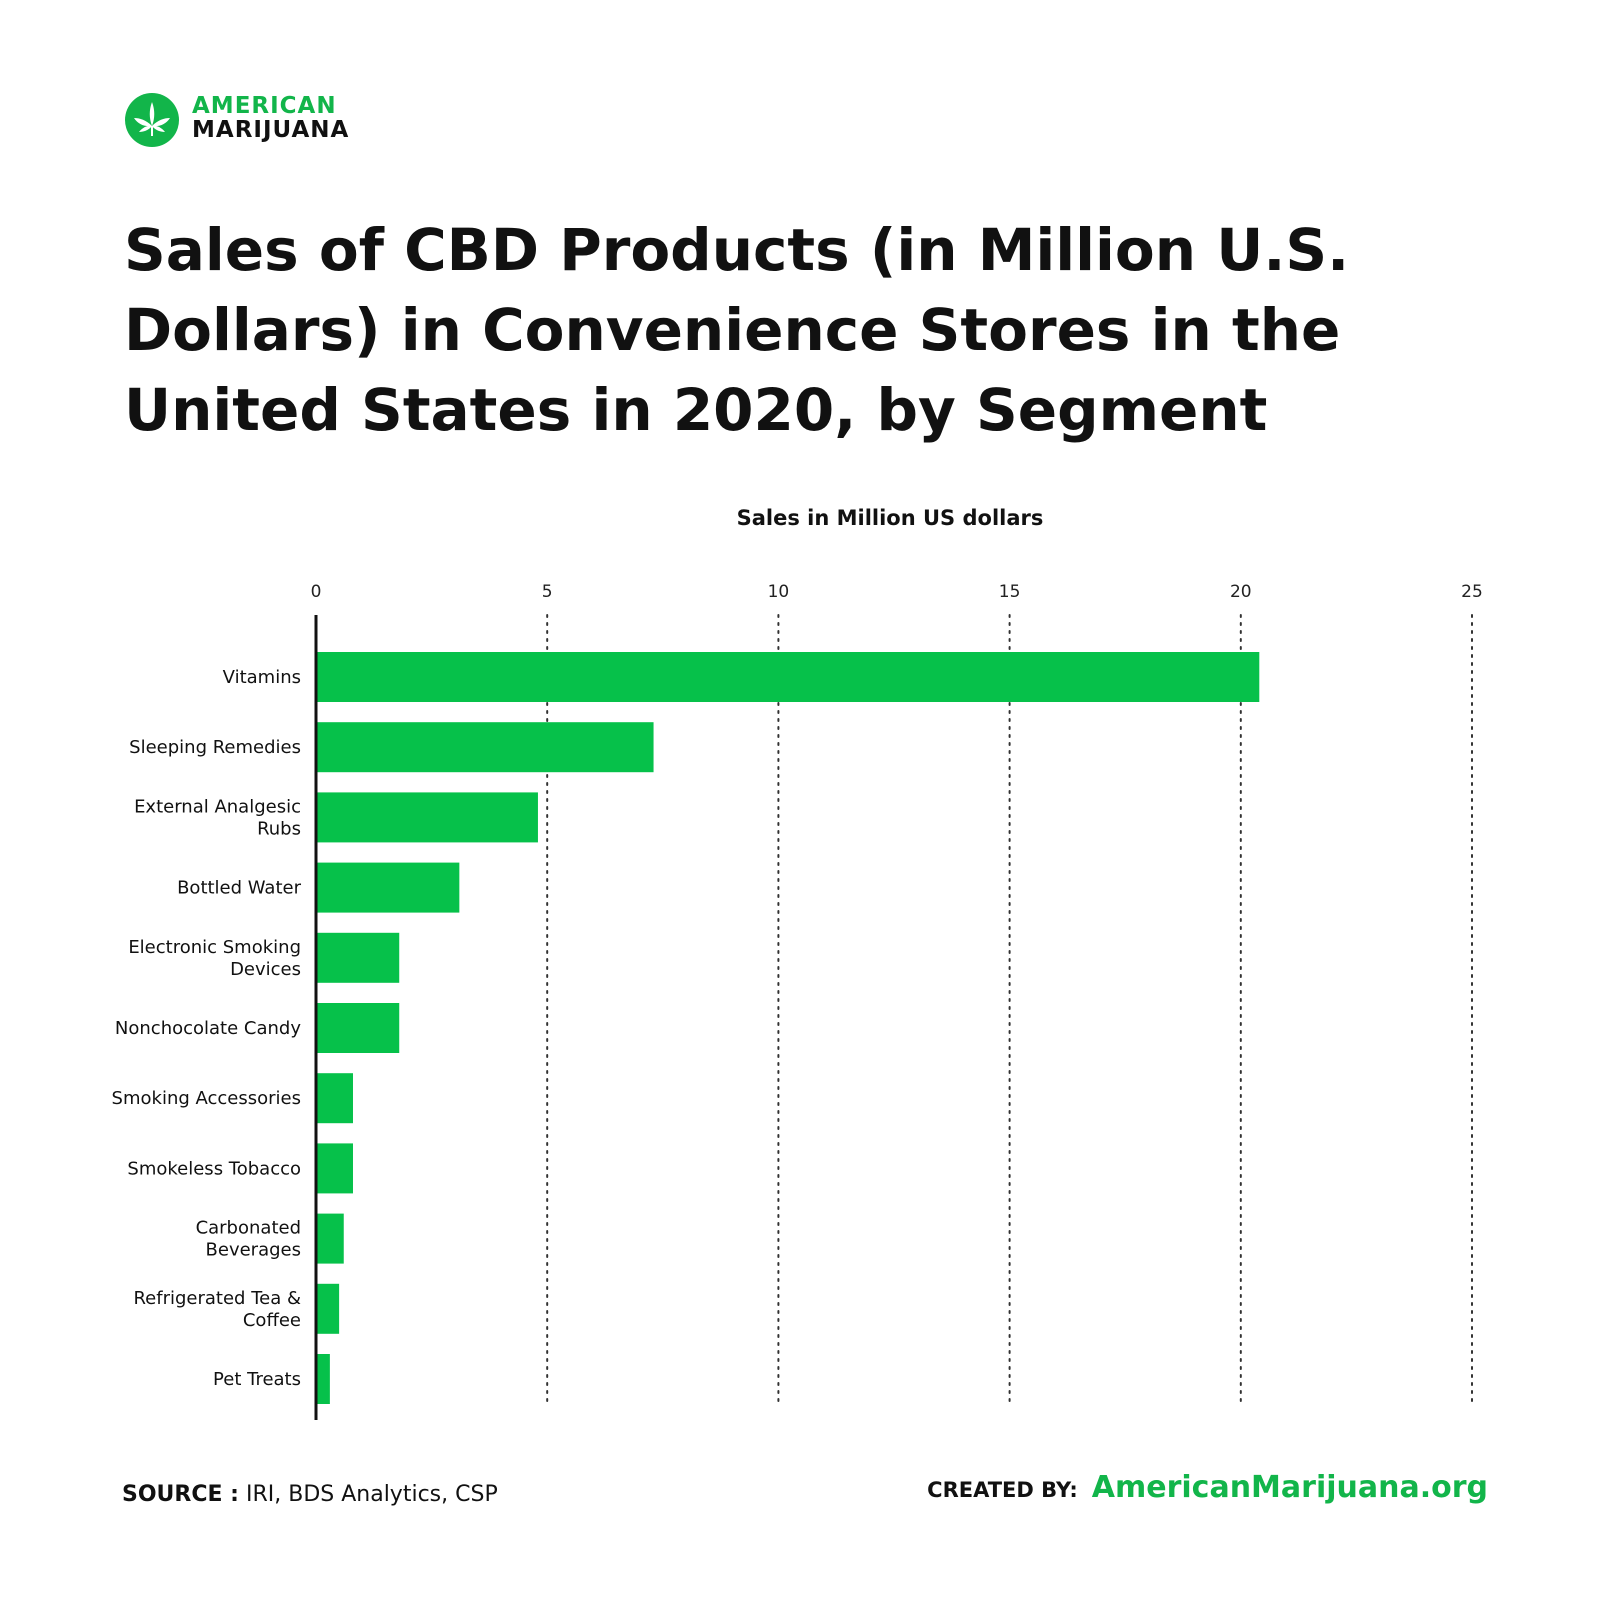  What do you see at coordinates (214, 958) in the screenshot?
I see `category-label: Electronic Smoking Devices` at bounding box center [214, 958].